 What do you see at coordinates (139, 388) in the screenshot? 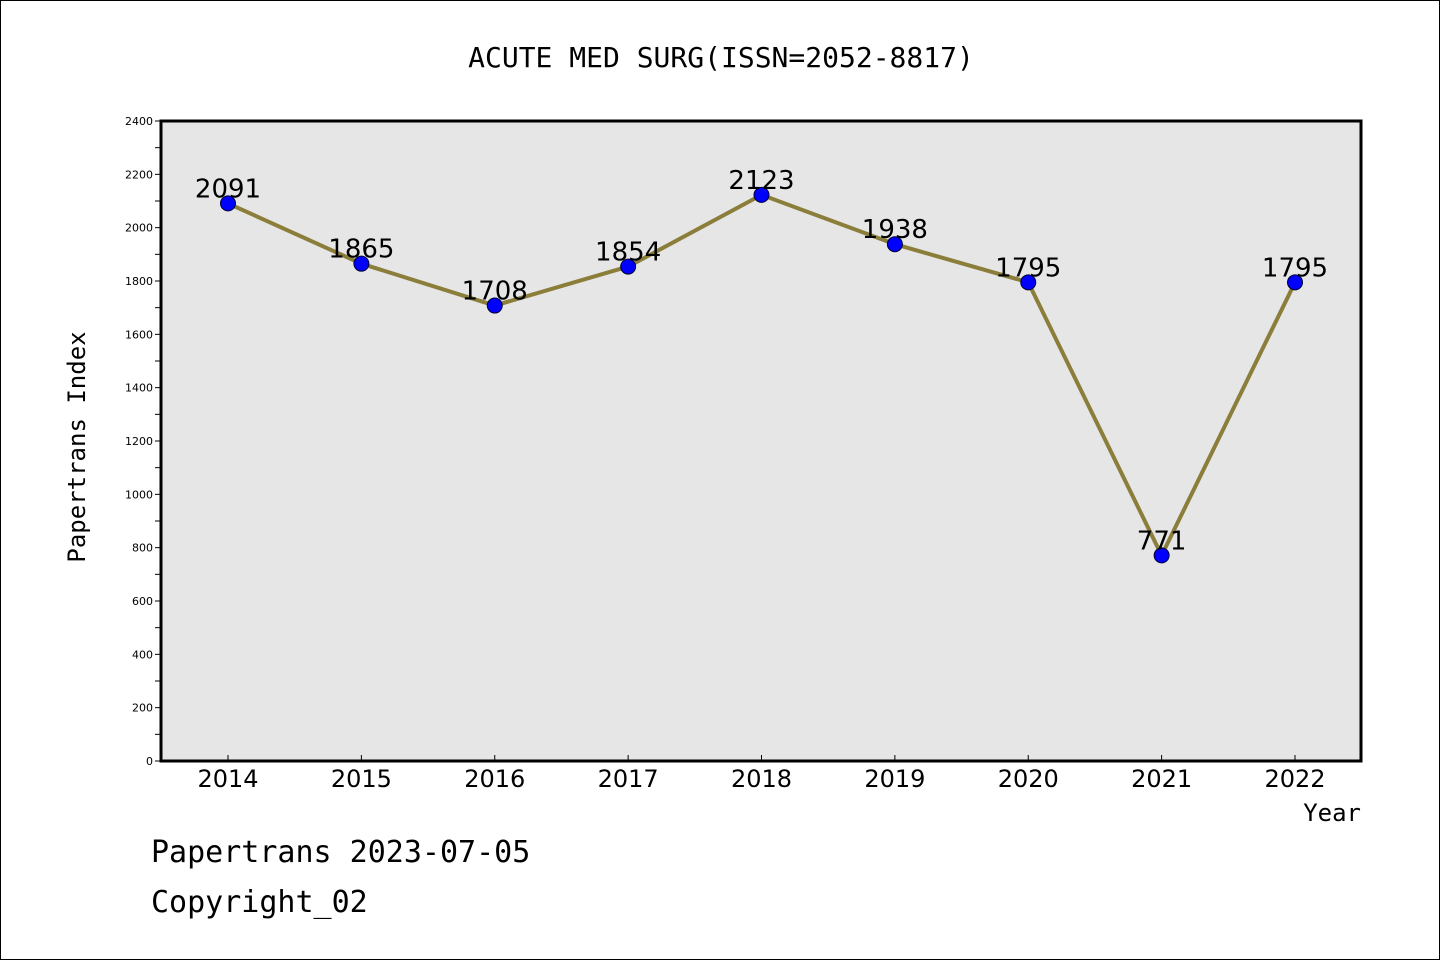
I see `y-tick-label: 1400` at bounding box center [139, 388].